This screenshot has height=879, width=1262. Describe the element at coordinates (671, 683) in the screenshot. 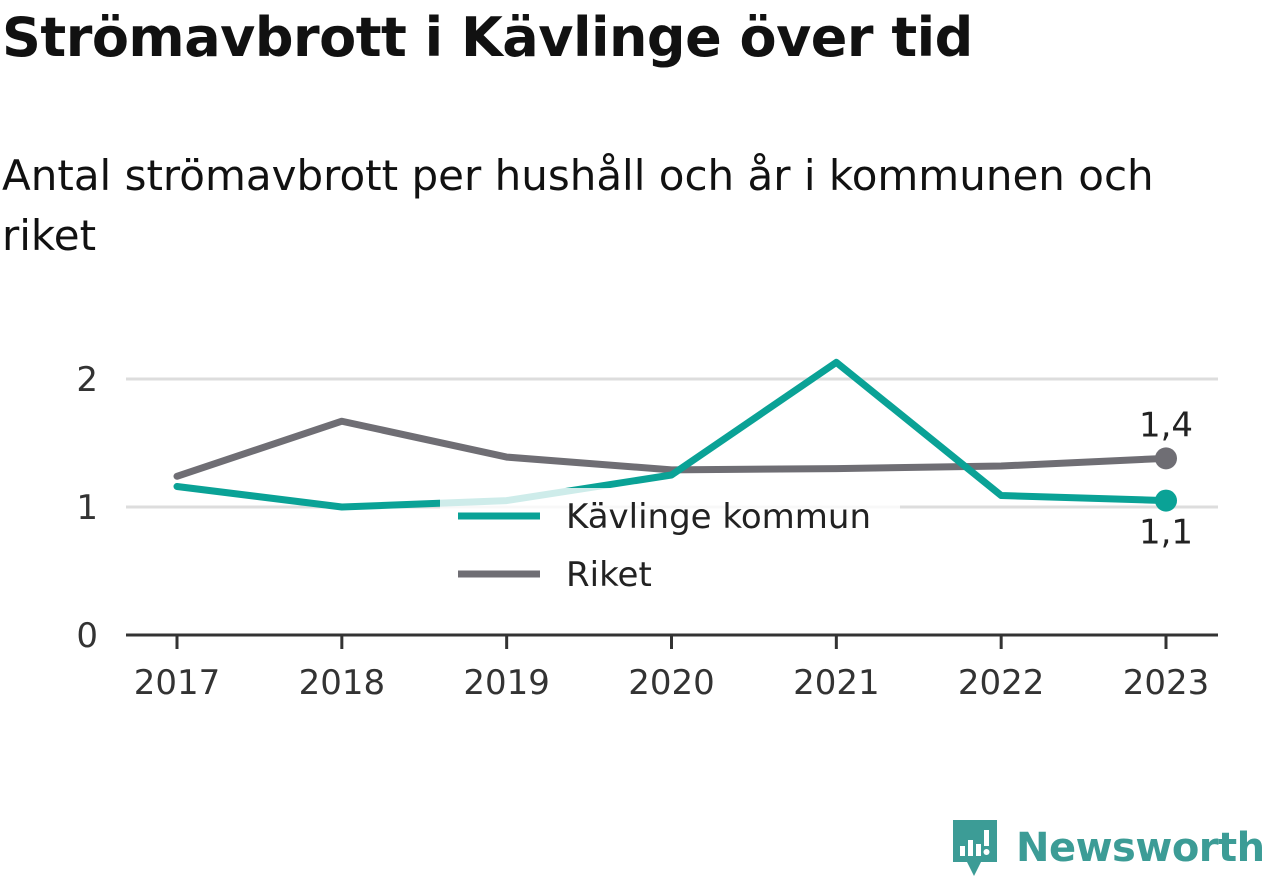

I see `x-tick-label-2020: 2020` at that location.